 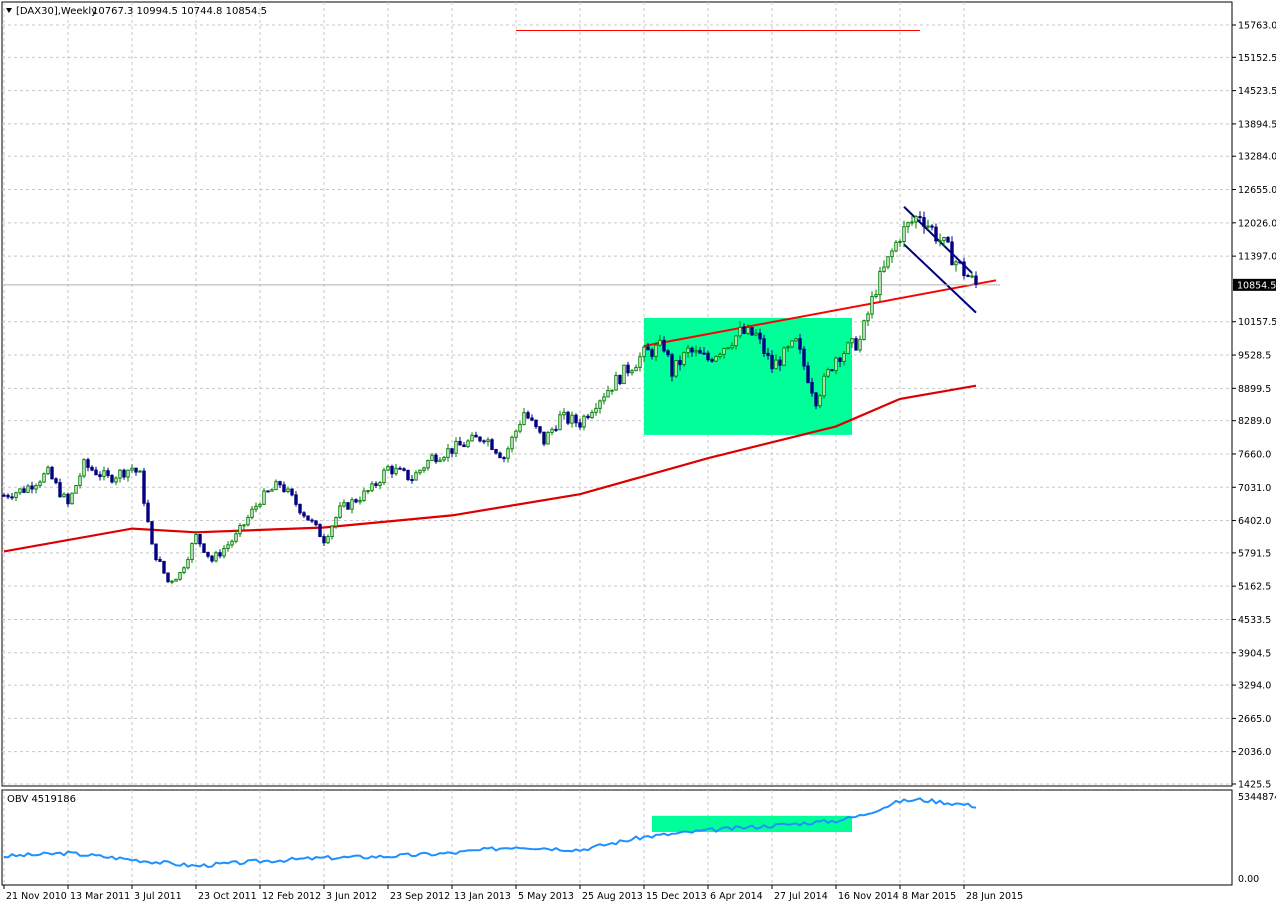 I want to click on obv-title: OBV 4519186, so click(x=41, y=799).